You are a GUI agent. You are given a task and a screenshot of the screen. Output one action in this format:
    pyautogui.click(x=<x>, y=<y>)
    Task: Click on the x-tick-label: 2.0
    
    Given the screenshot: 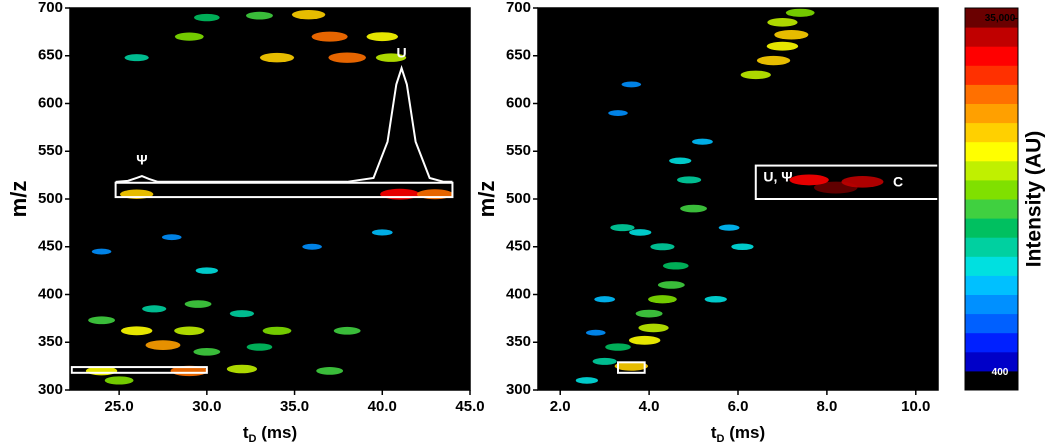 What is the action you would take?
    pyautogui.click(x=560, y=406)
    